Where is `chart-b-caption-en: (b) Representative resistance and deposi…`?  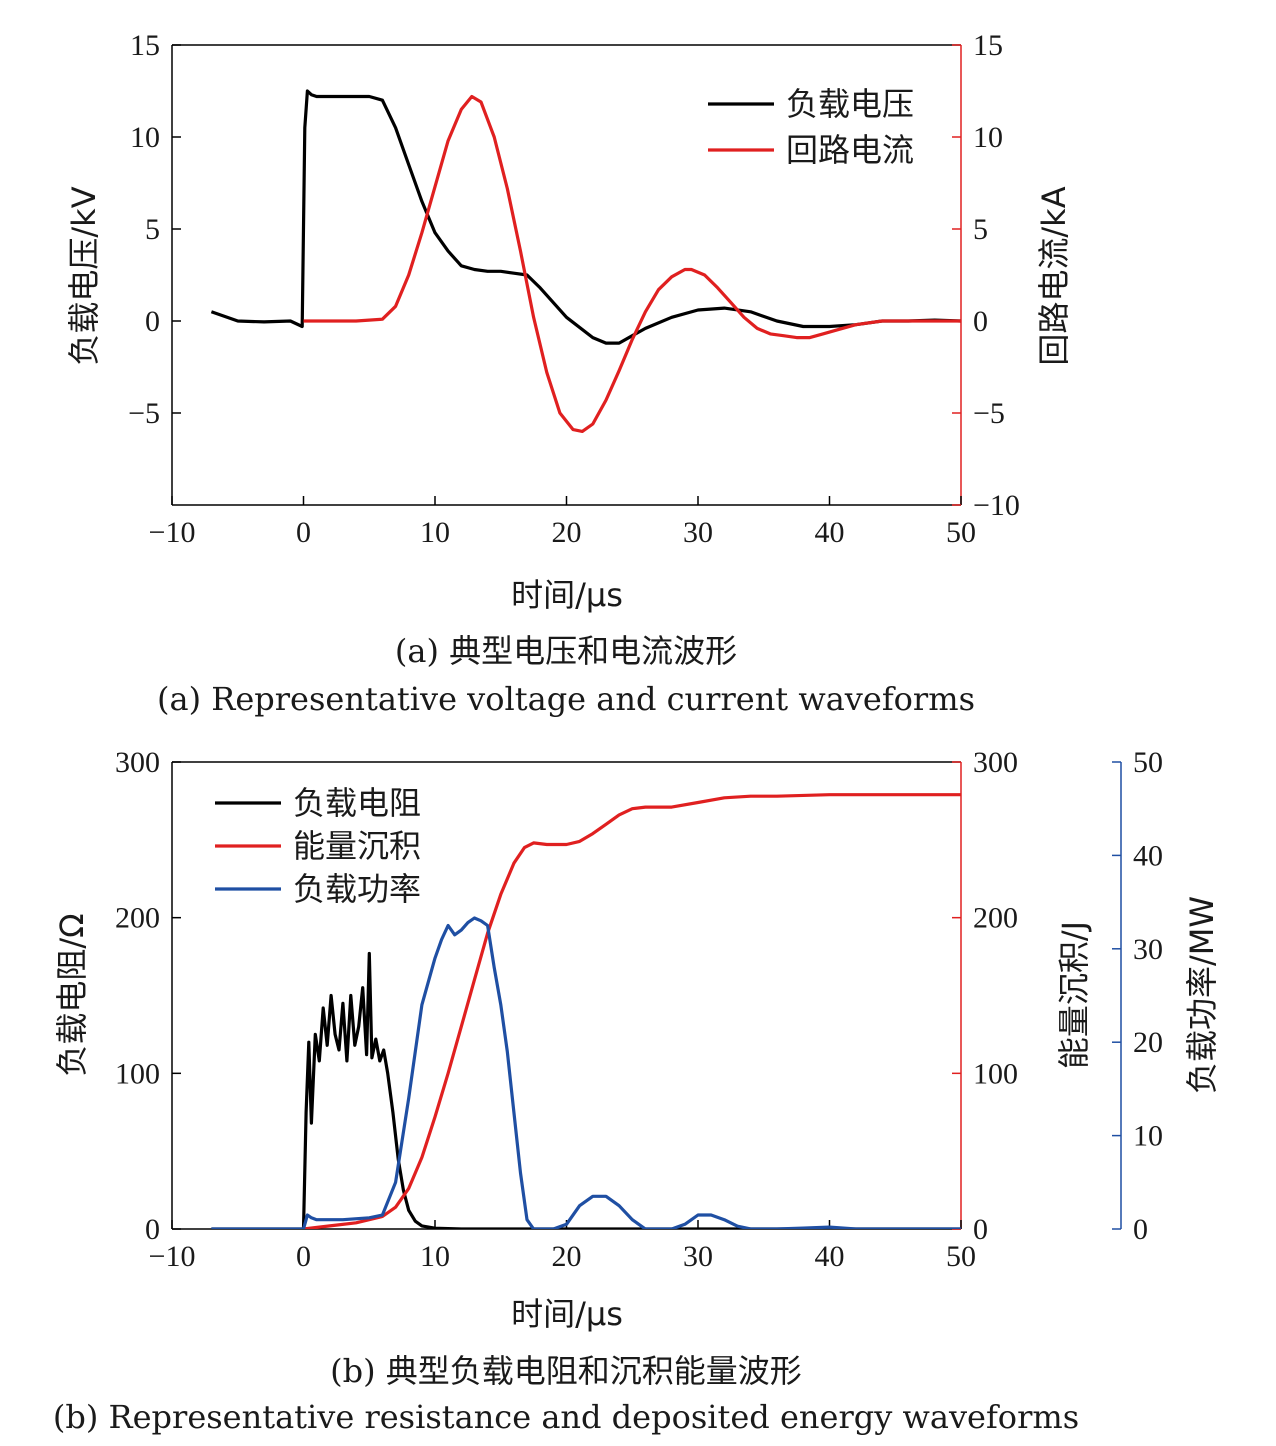 chart-b-caption-en: (b) Representative resistance and deposi… is located at coordinates (566, 1417).